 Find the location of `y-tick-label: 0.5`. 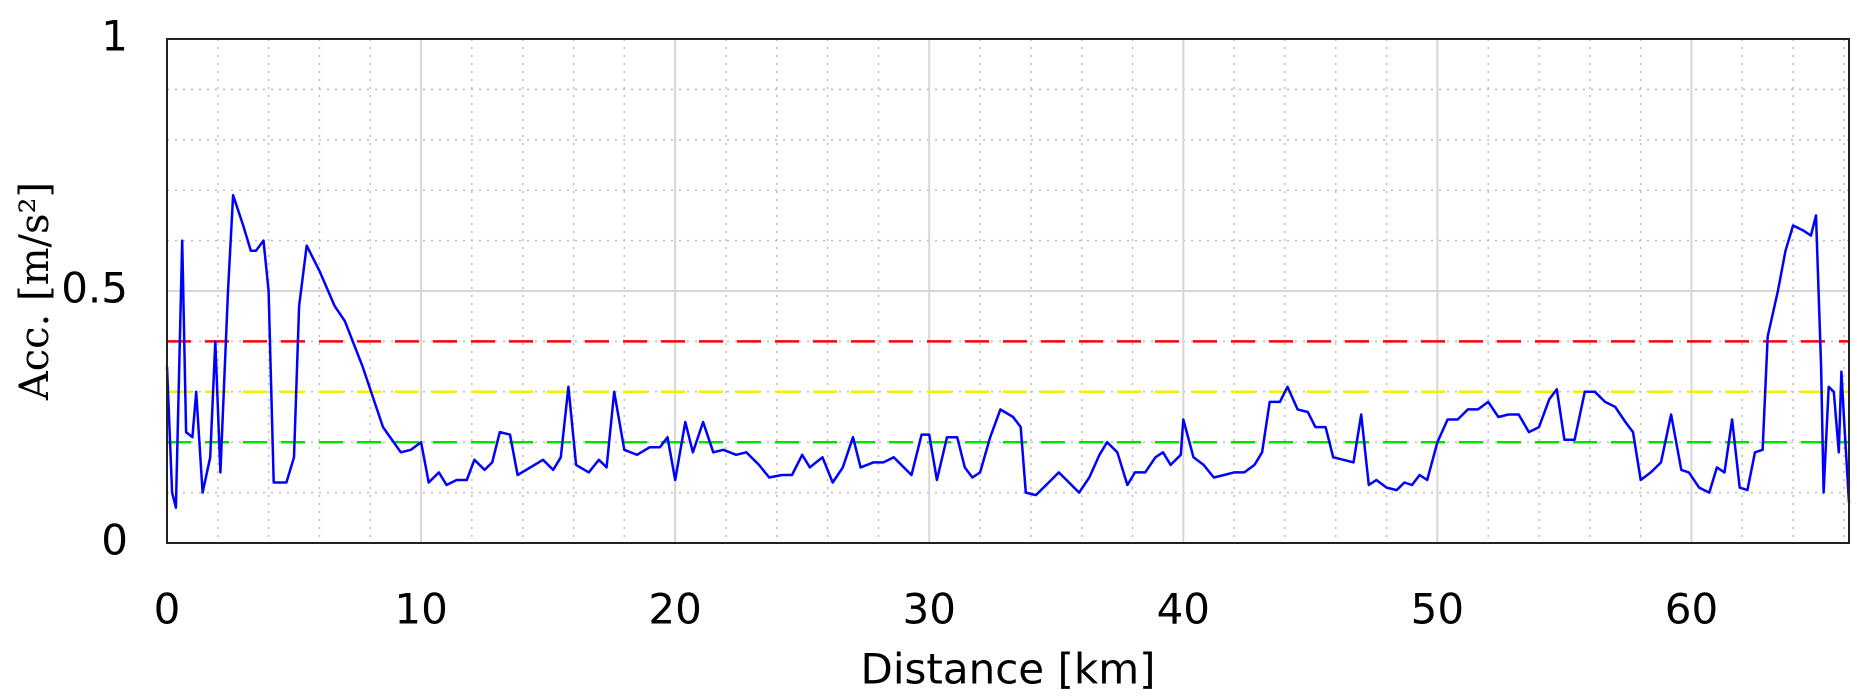

y-tick-label: 0.5 is located at coordinates (94, 288).